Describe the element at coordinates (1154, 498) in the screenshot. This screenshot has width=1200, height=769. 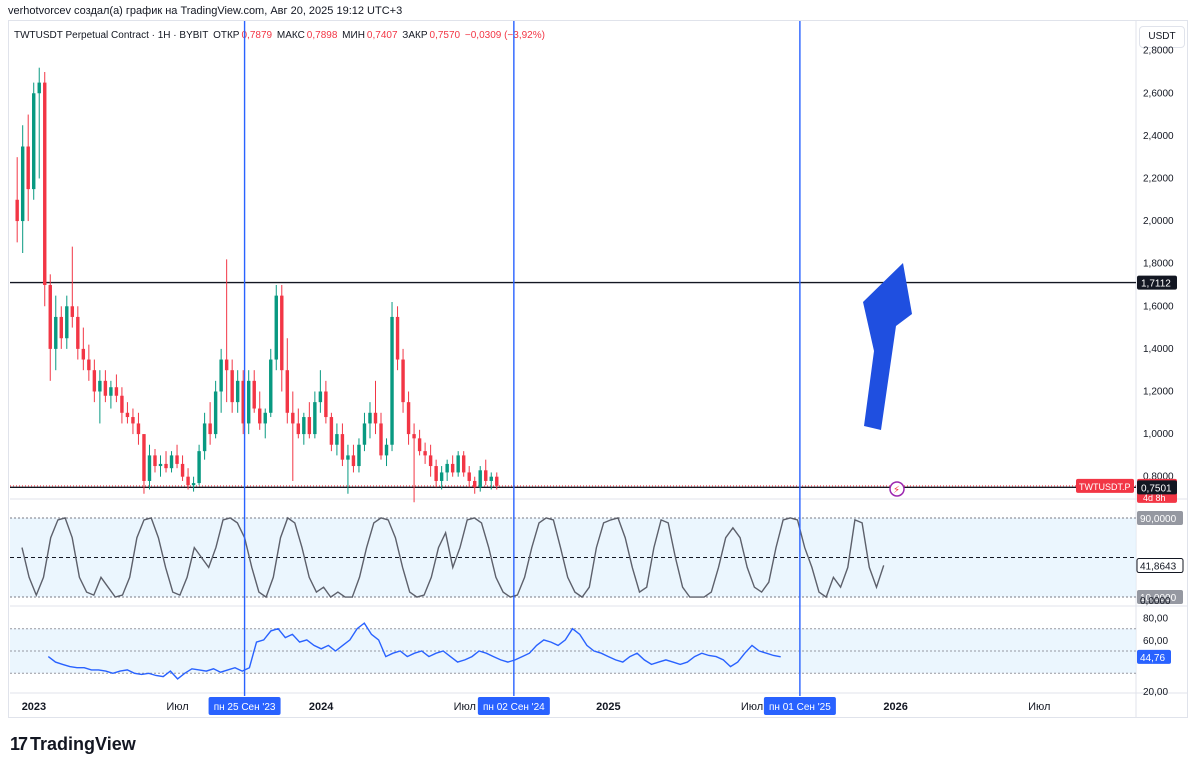
I see `bar-countdown-text: 4d 8h` at that location.